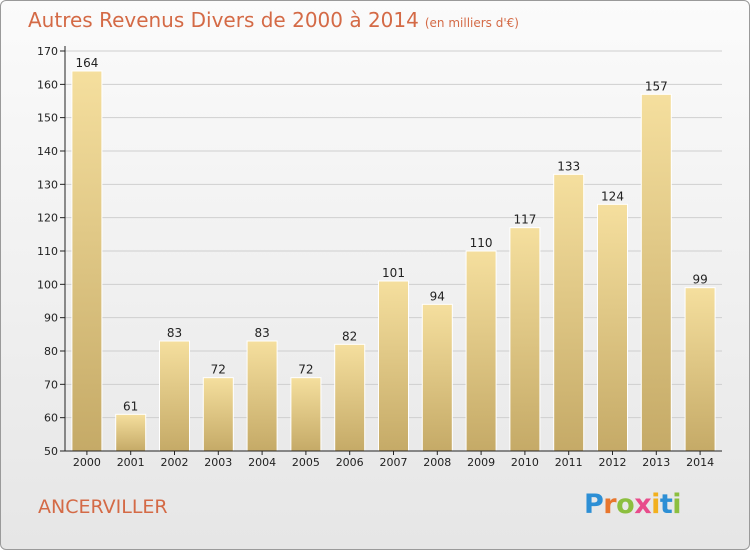 The height and width of the screenshot is (550, 750). Describe the element at coordinates (47, 151) in the screenshot. I see `y-tick-label: 140` at that location.